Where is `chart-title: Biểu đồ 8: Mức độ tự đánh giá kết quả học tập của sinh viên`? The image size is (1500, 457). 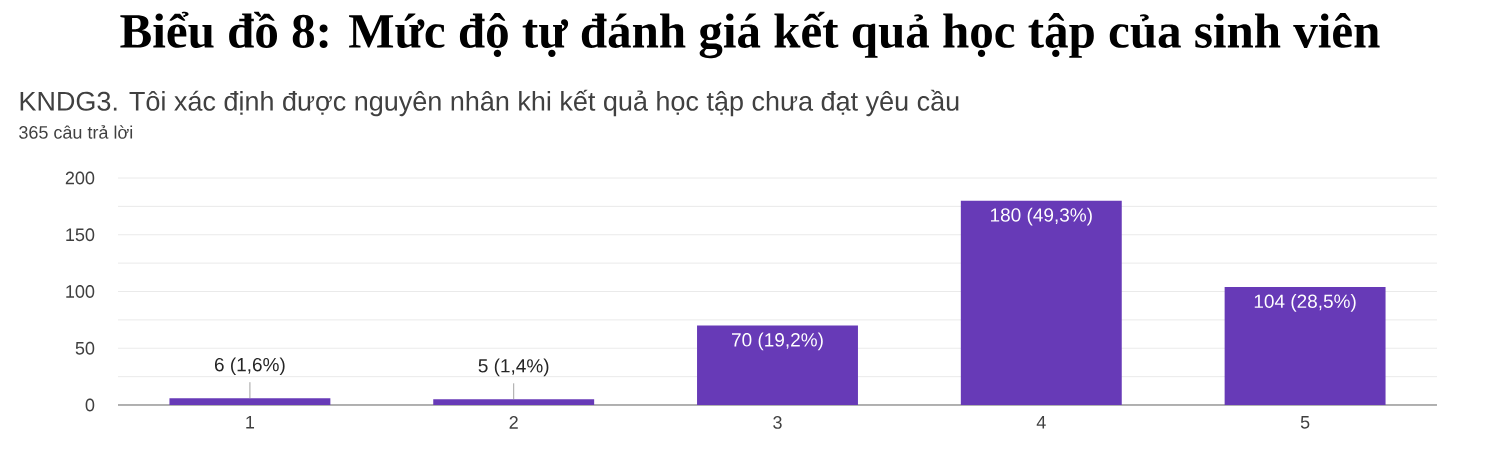 chart-title: Biểu đồ 8: Mức độ tự đánh giá kết quả học tập của sinh viên is located at coordinates (750, 35).